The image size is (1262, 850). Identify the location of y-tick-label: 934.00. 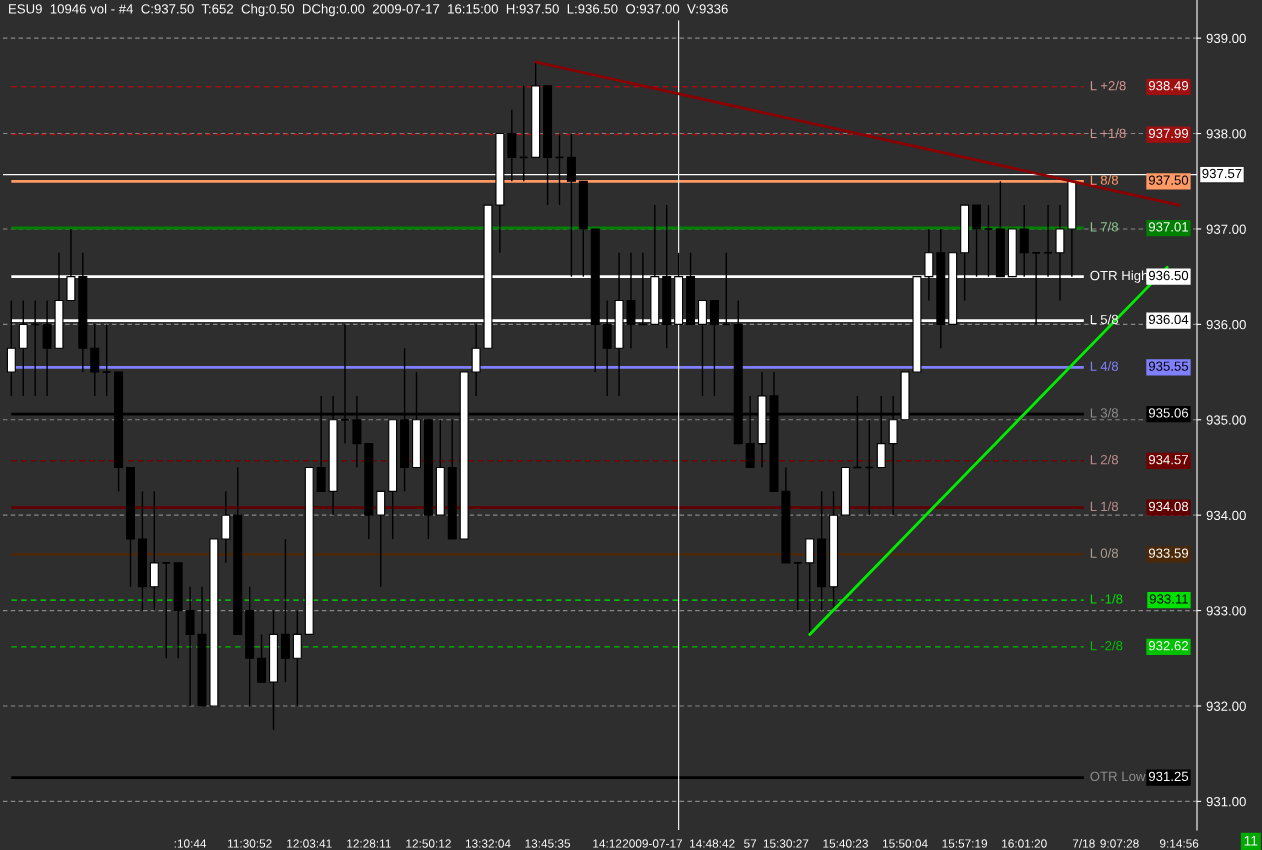
(1226, 515).